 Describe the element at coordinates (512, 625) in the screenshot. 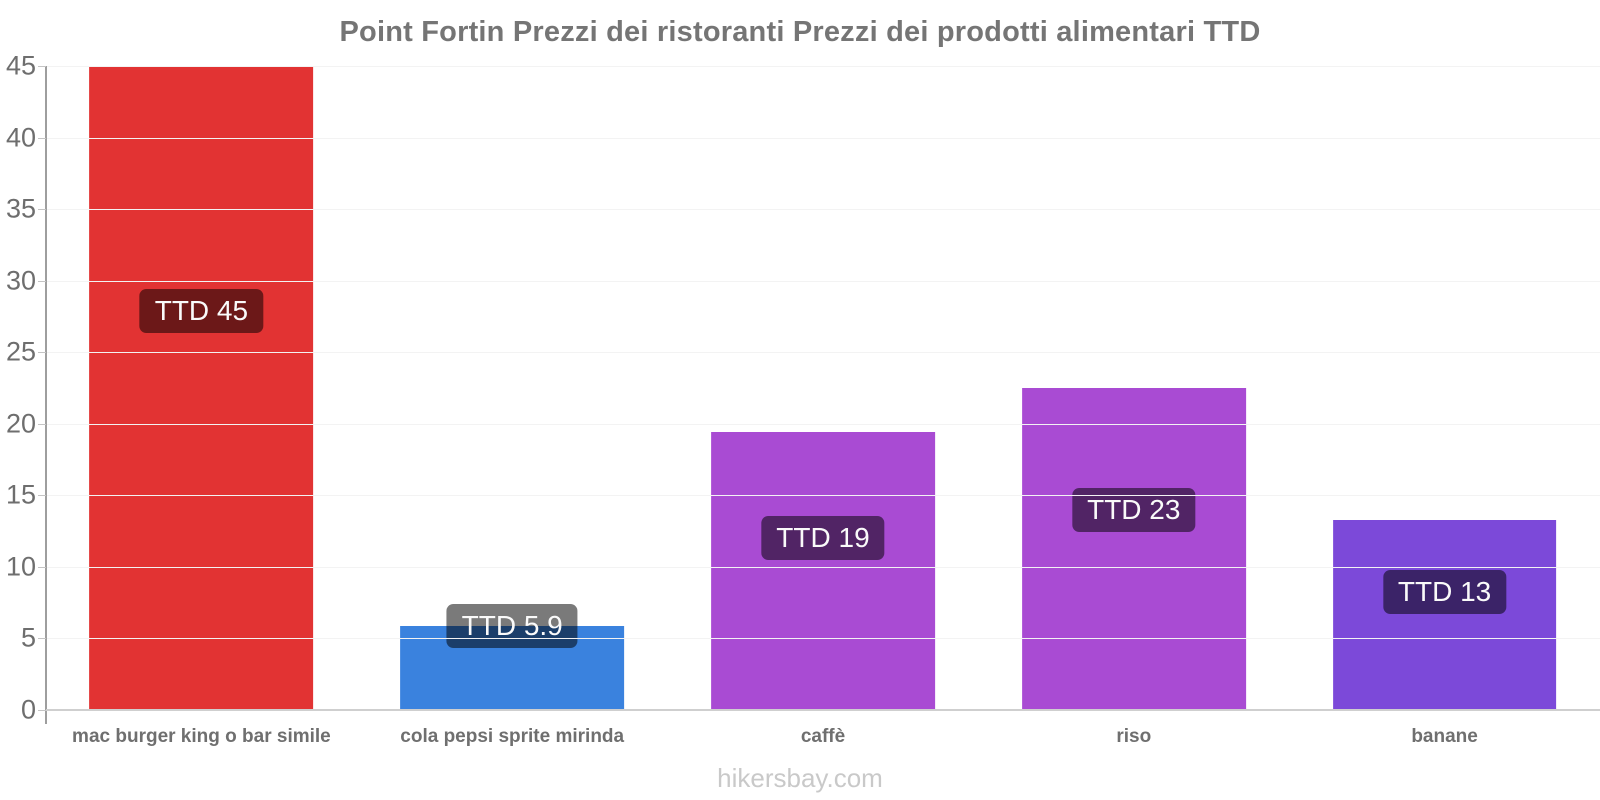

I see `value-label-1: TTD 5.9` at that location.